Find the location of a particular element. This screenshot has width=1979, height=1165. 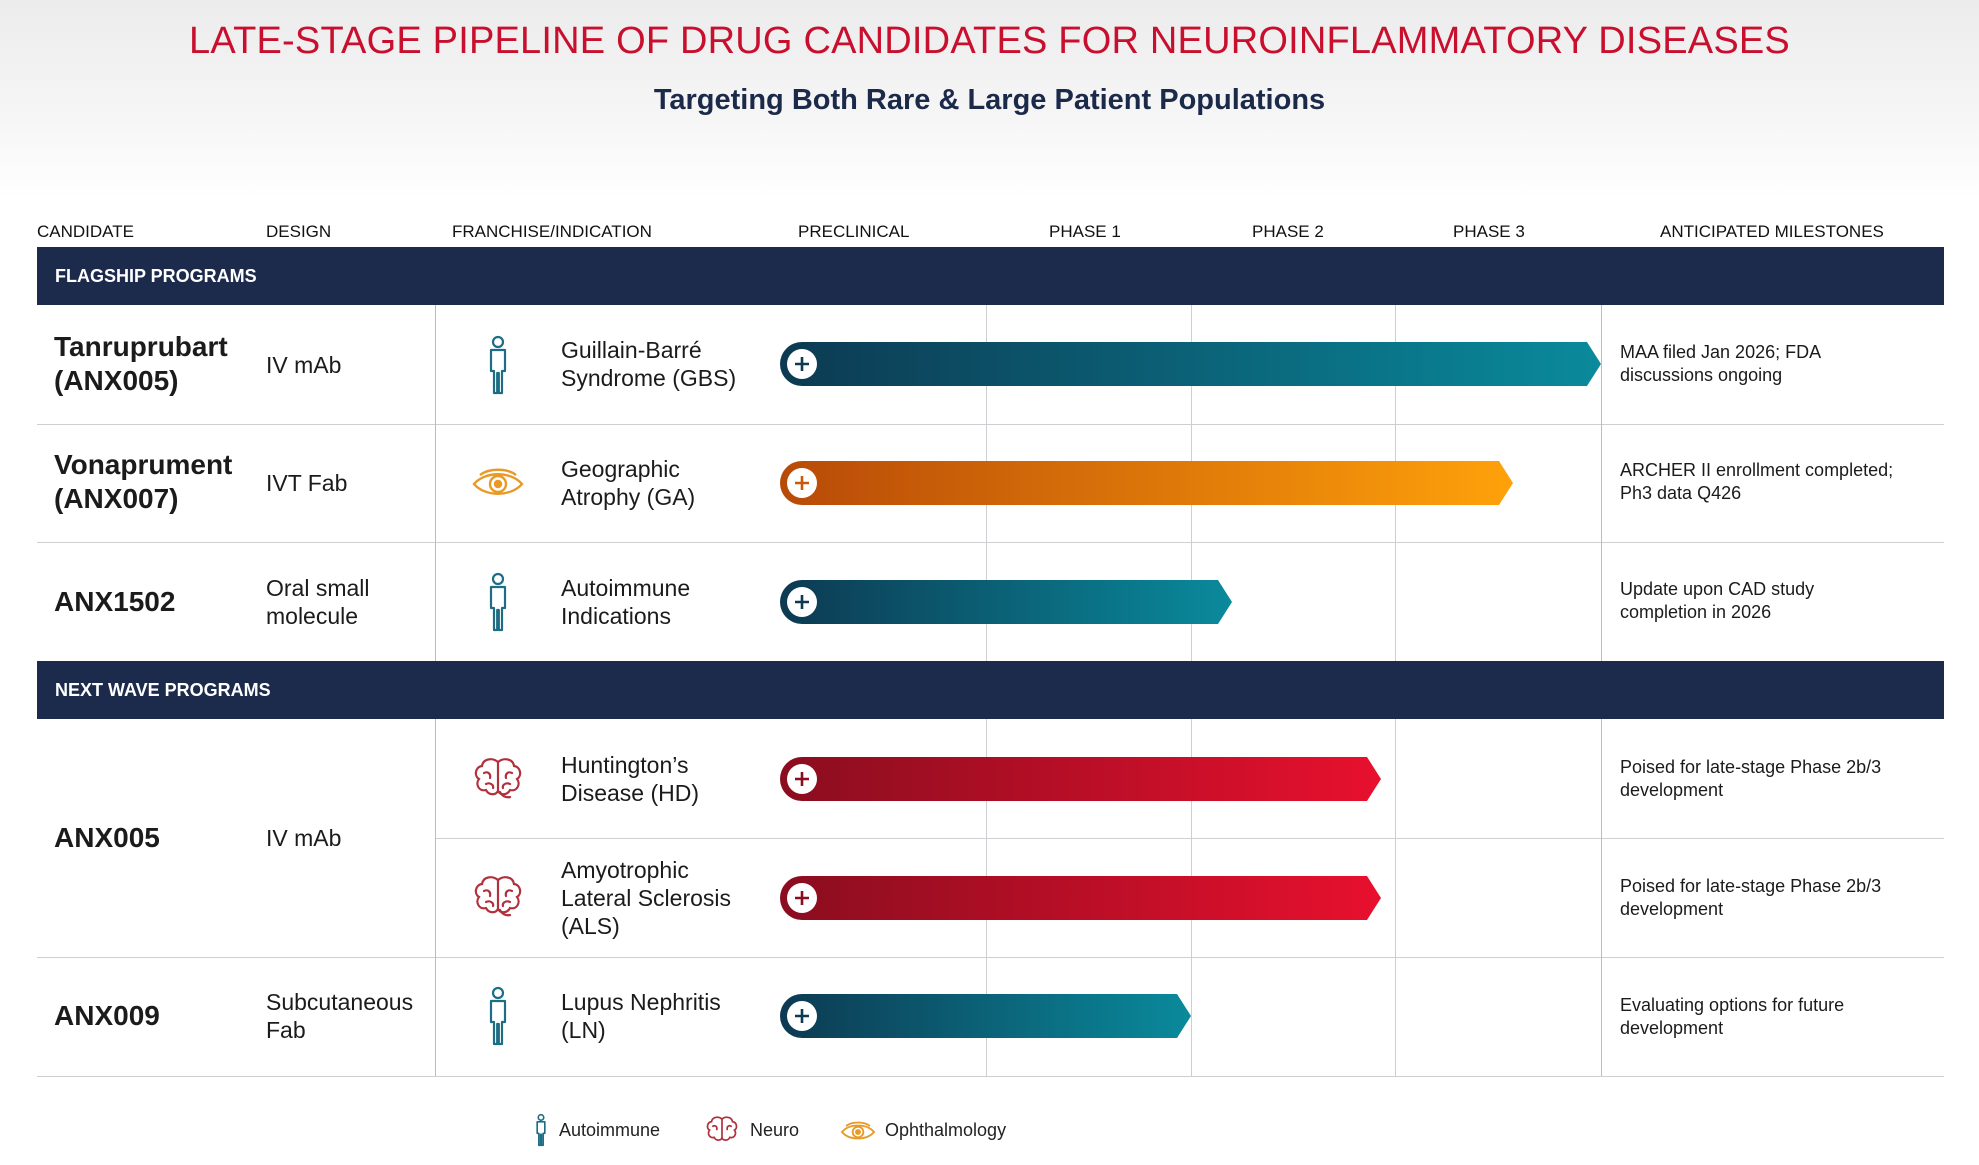

table-bottom-rule is located at coordinates (990, 1076).